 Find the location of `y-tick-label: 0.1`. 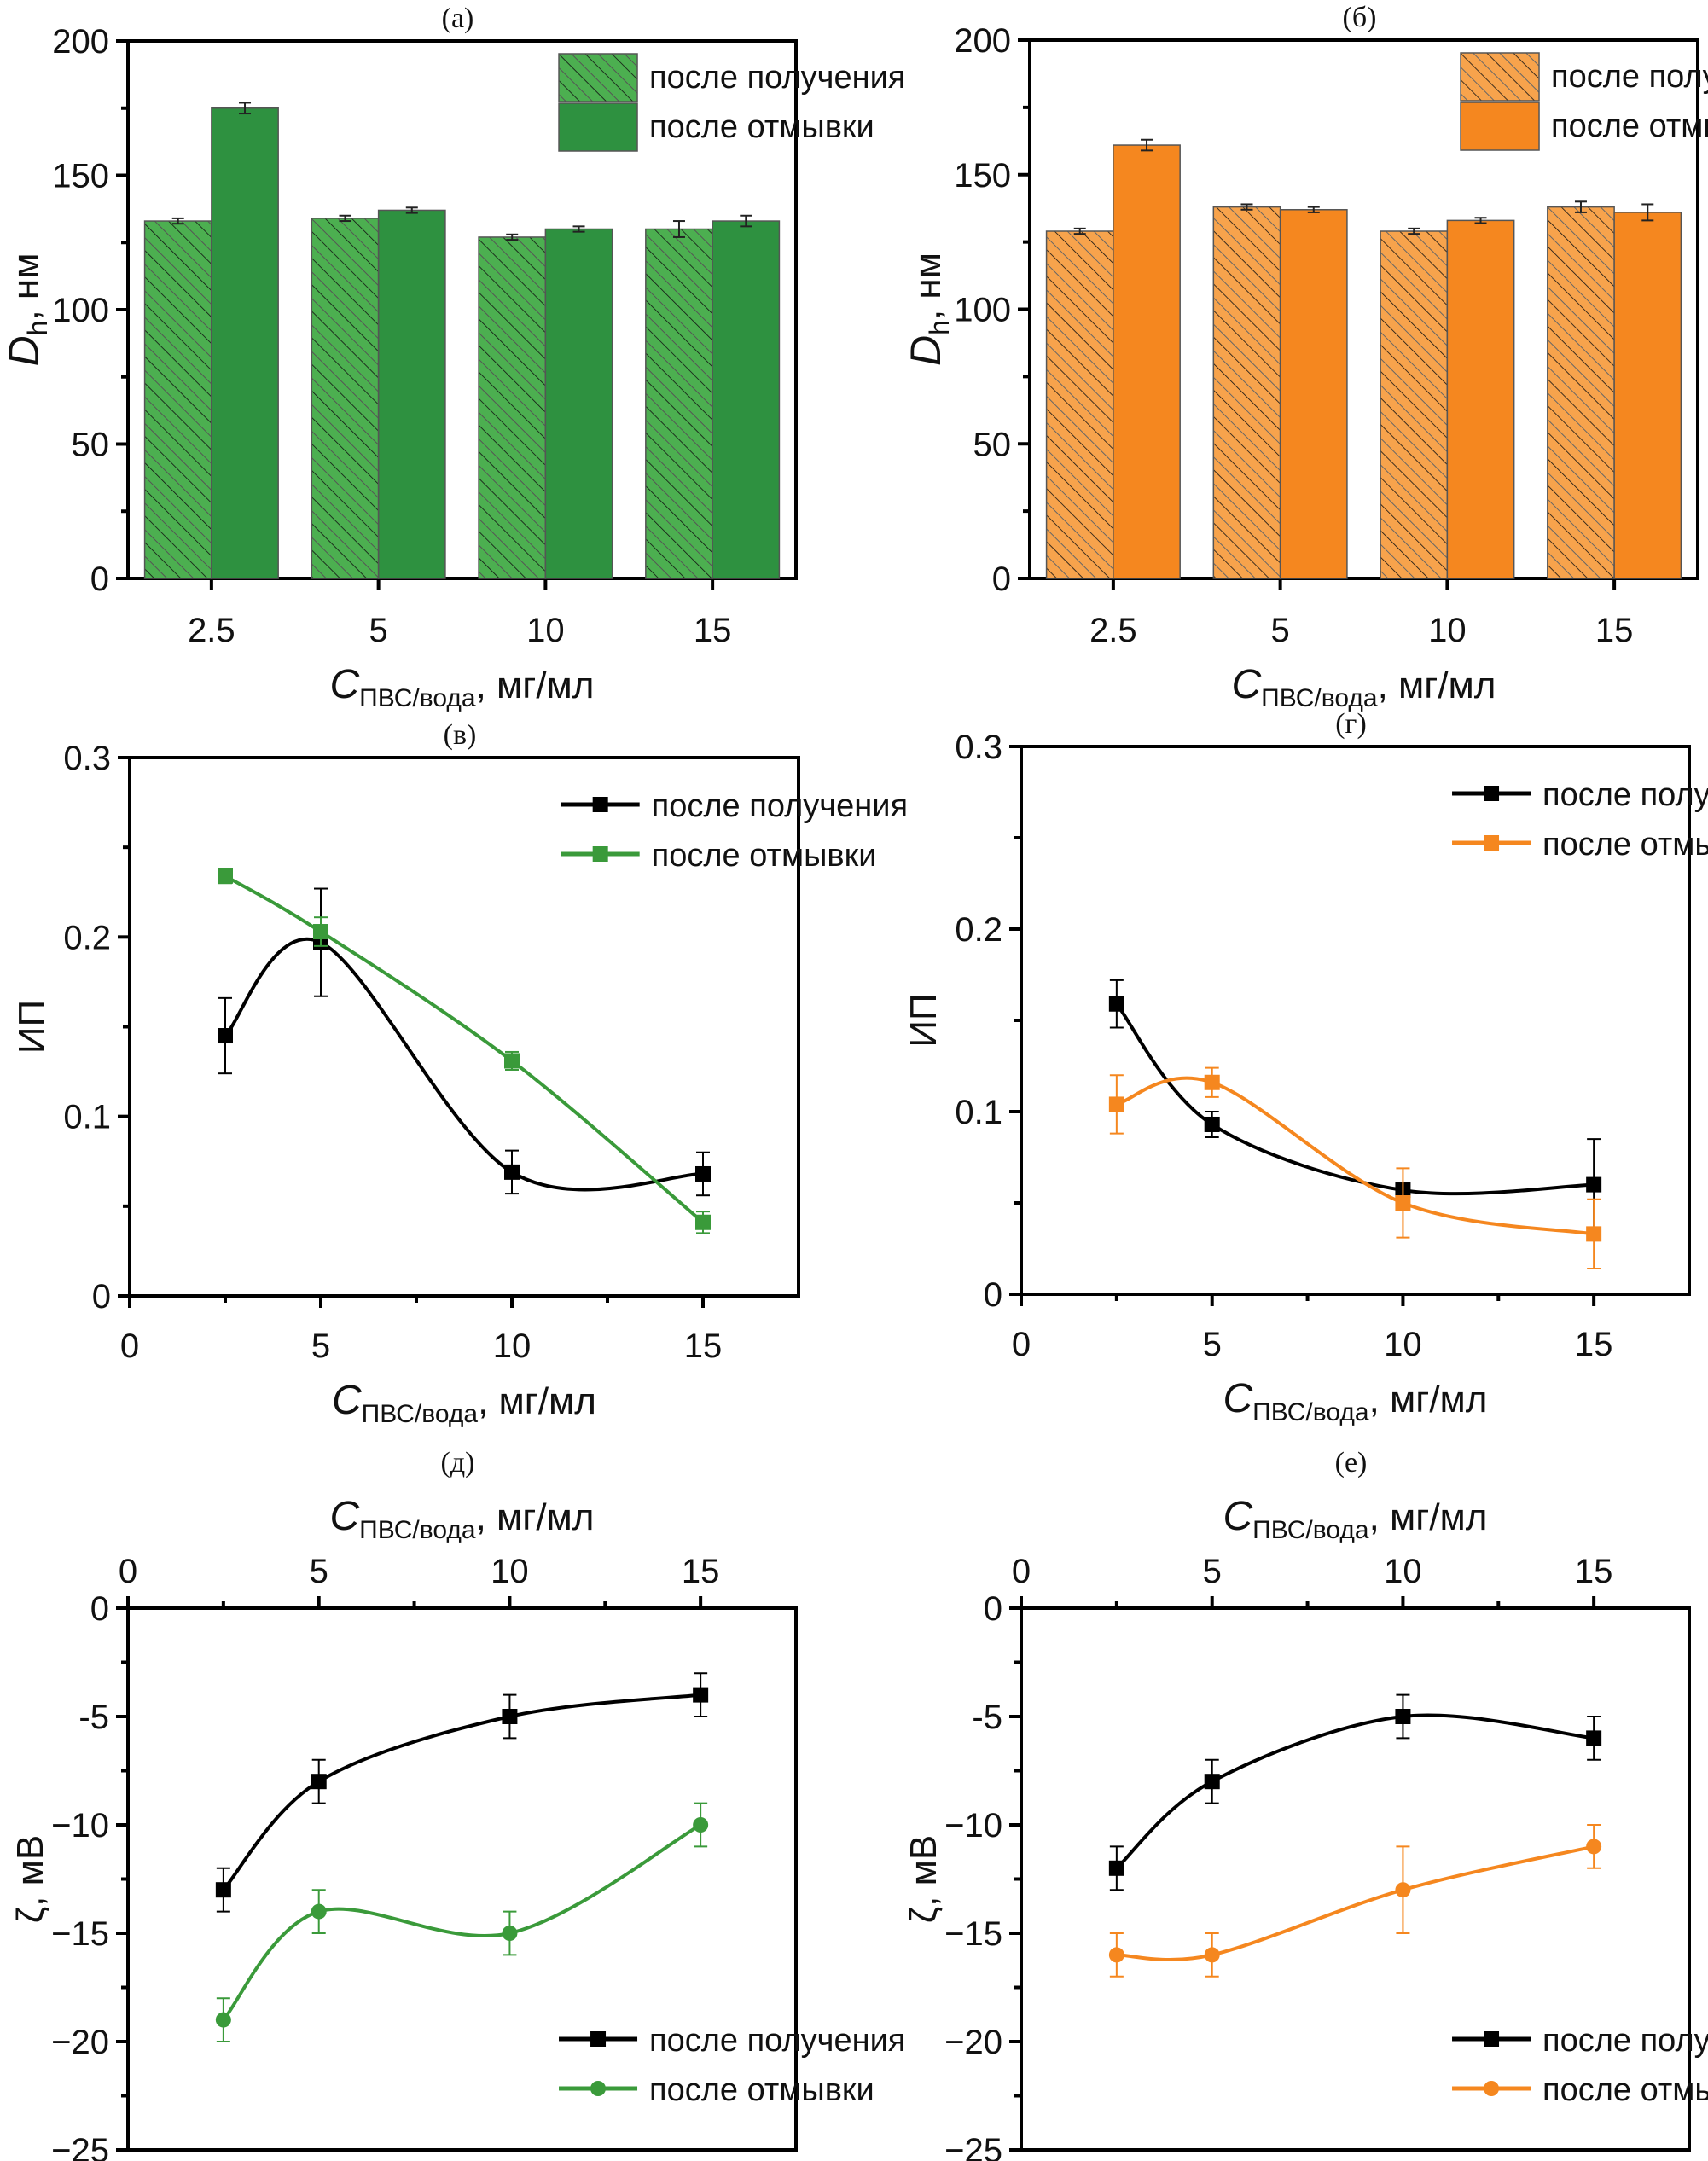

y-tick-label: 0.1 is located at coordinates (87, 1117).